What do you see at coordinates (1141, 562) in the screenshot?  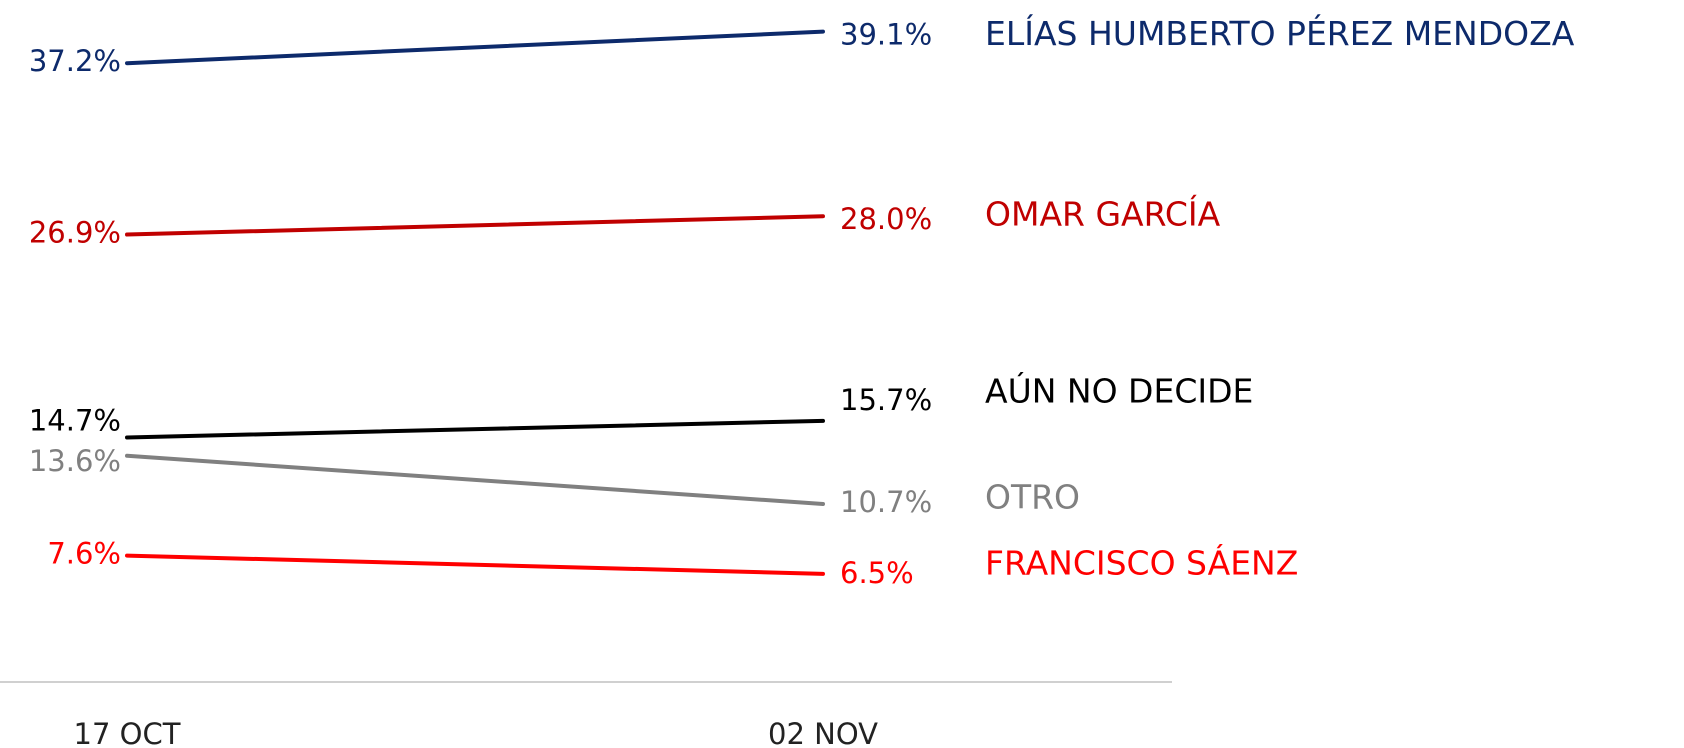 I see `legend-label: FRANCISCO SÁENZ` at bounding box center [1141, 562].